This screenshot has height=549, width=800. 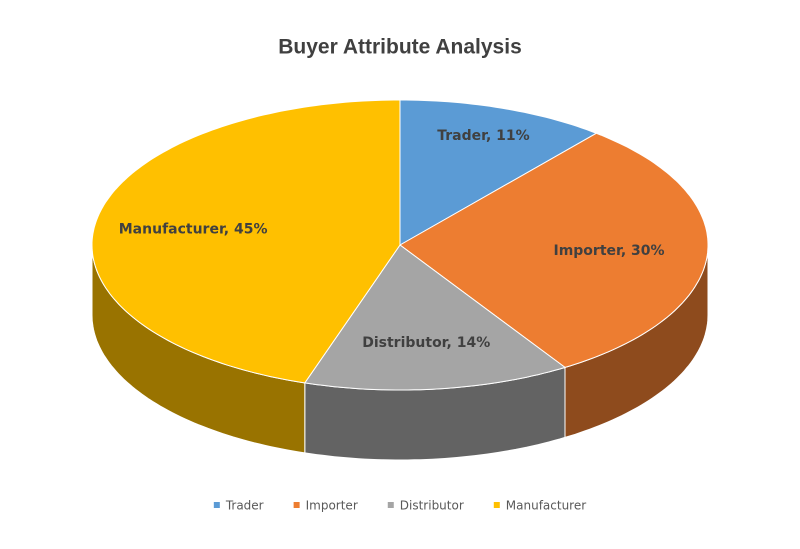 I want to click on legend-label: Trader, so click(x=244, y=506).